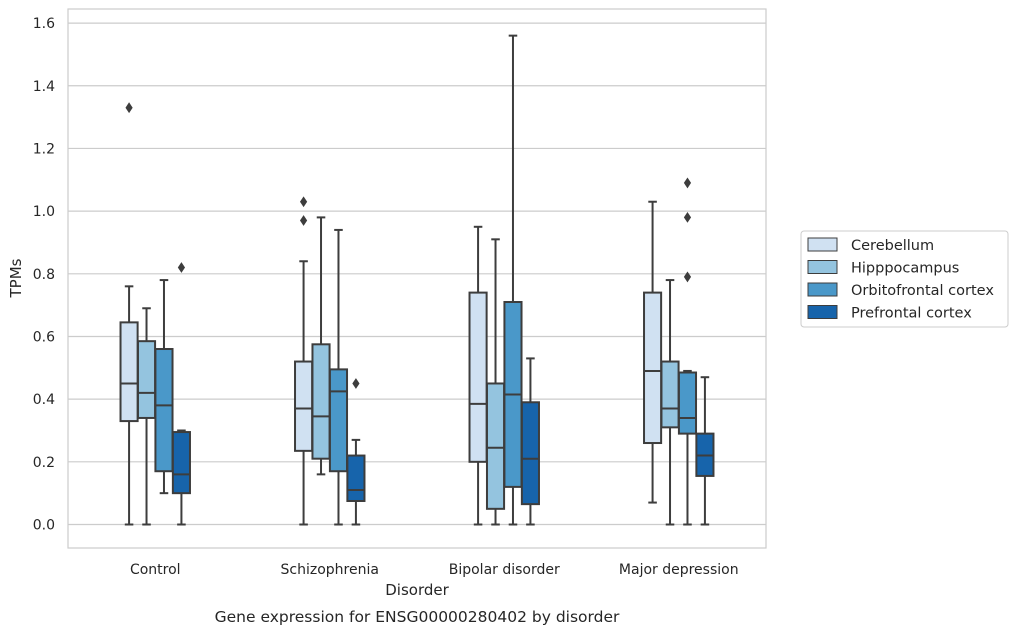 The image size is (1018, 634). I want to click on box-schizophrenia-prefrontal-cortex, so click(356, 452).